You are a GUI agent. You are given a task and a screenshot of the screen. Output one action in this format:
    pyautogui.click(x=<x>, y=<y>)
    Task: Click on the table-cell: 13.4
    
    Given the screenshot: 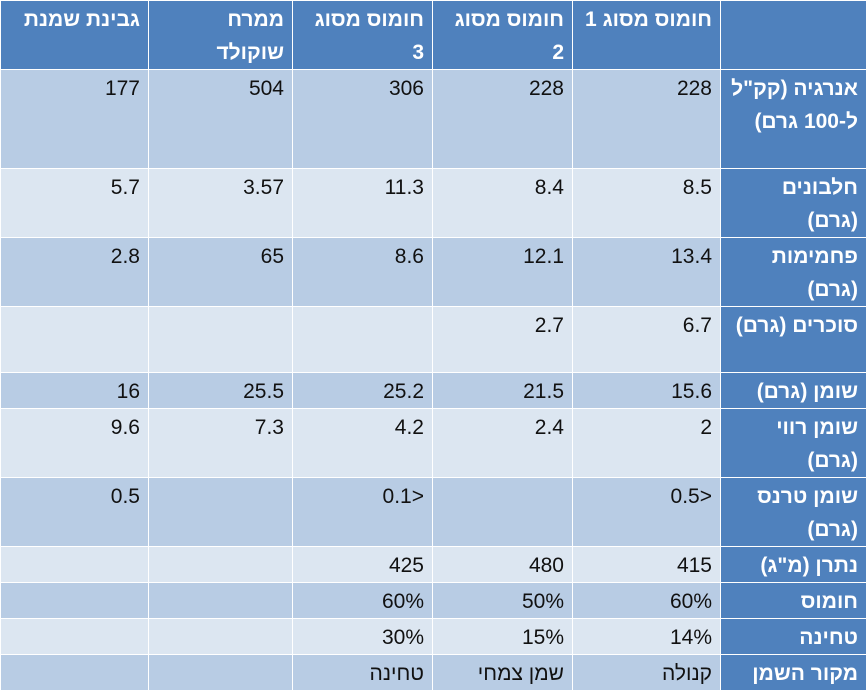 What is the action you would take?
    pyautogui.click(x=647, y=272)
    